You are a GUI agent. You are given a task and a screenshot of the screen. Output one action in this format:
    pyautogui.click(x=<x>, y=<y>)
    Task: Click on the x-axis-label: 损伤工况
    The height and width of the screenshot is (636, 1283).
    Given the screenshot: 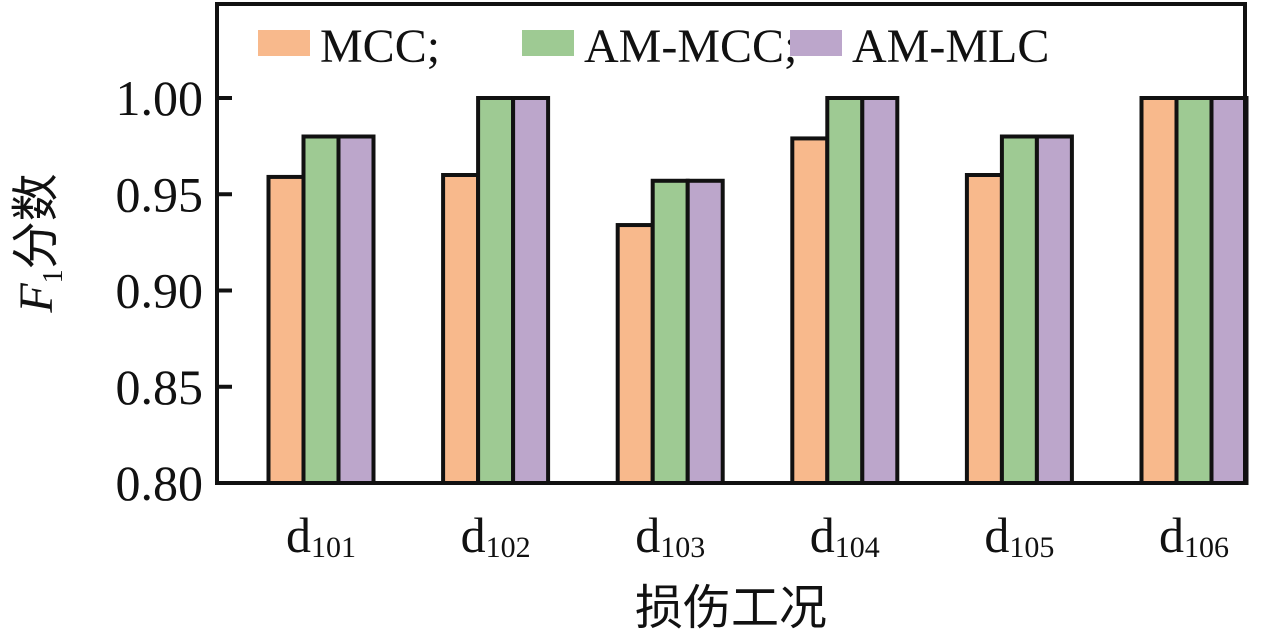 What is the action you would take?
    pyautogui.click(x=731, y=608)
    